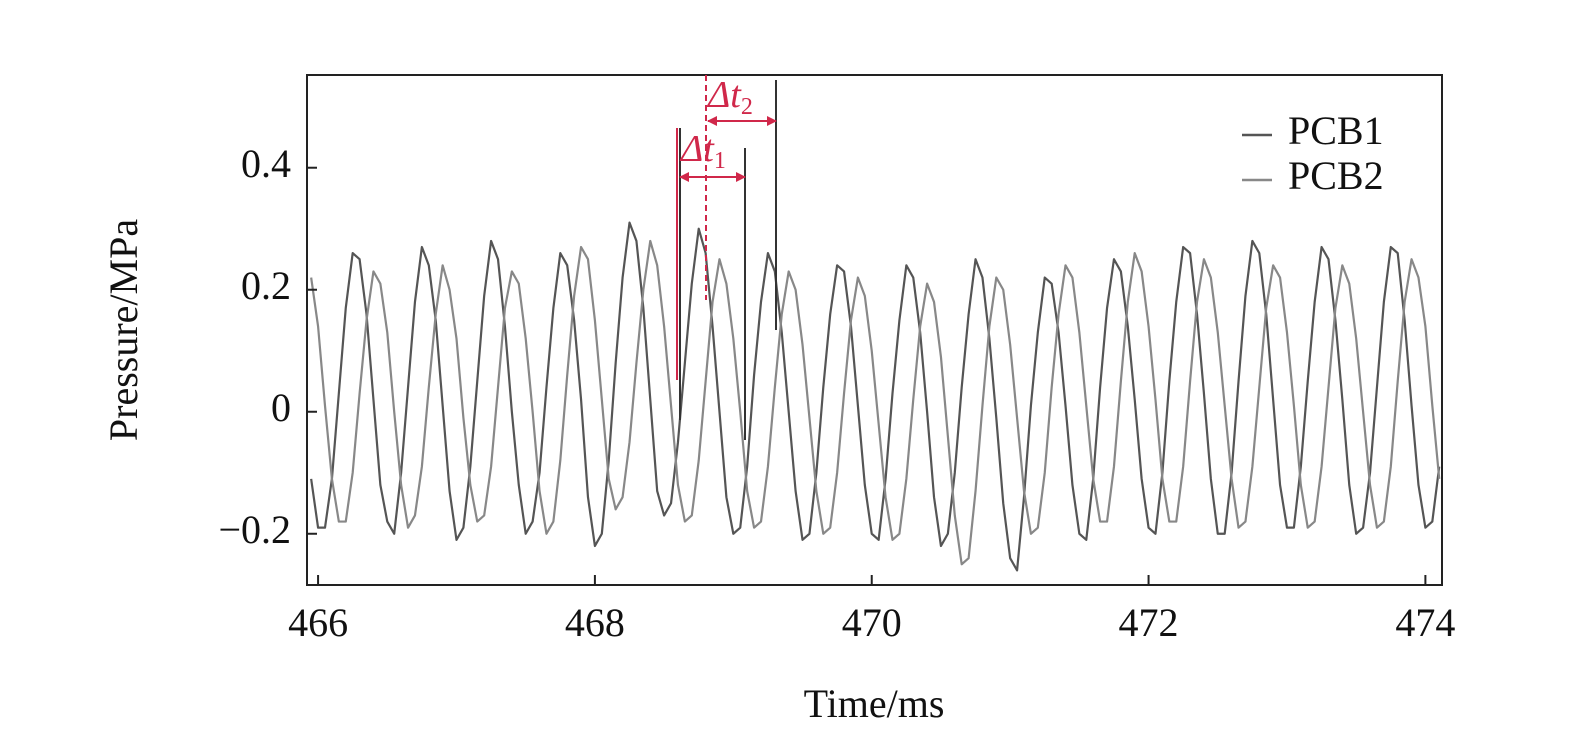 This screenshot has height=748, width=1575. Describe the element at coordinates (254, 529) in the screenshot. I see `y-tick-label: −0.2` at that location.